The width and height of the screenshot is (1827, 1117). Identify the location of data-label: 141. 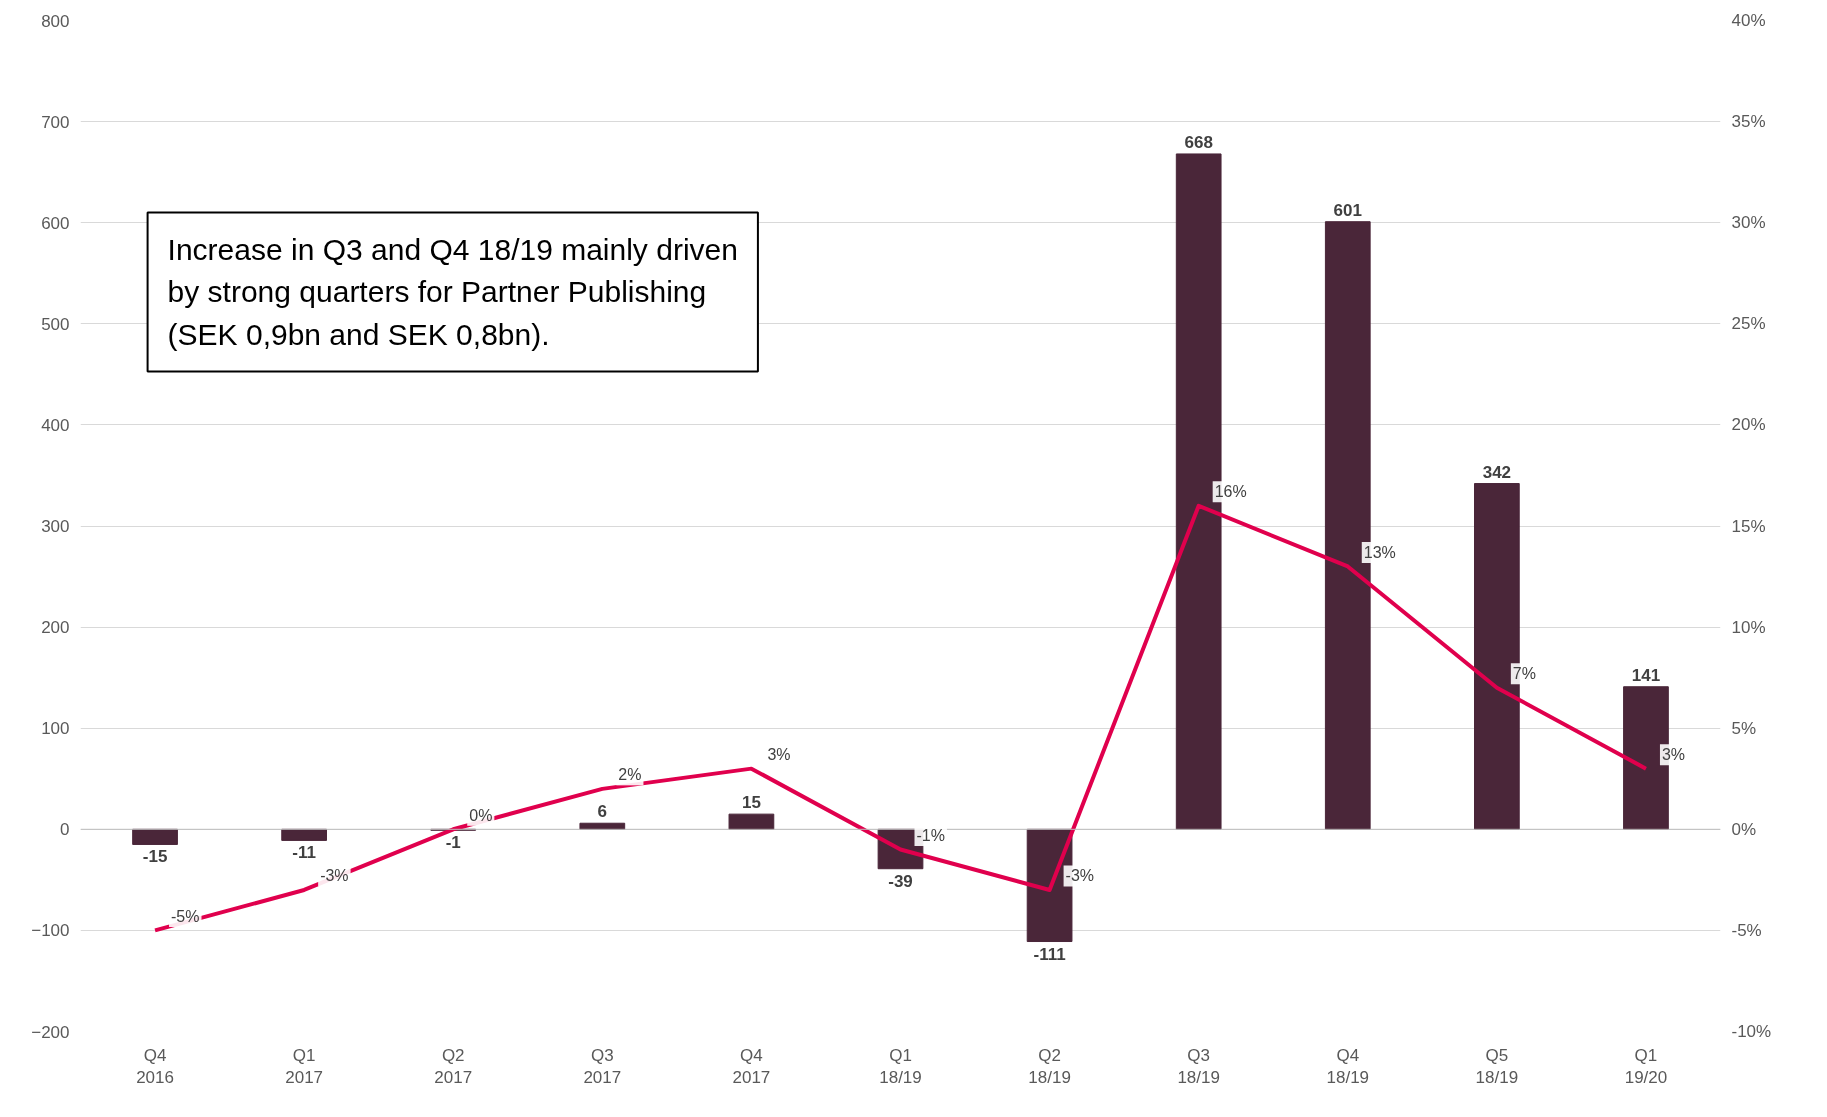
(1646, 675).